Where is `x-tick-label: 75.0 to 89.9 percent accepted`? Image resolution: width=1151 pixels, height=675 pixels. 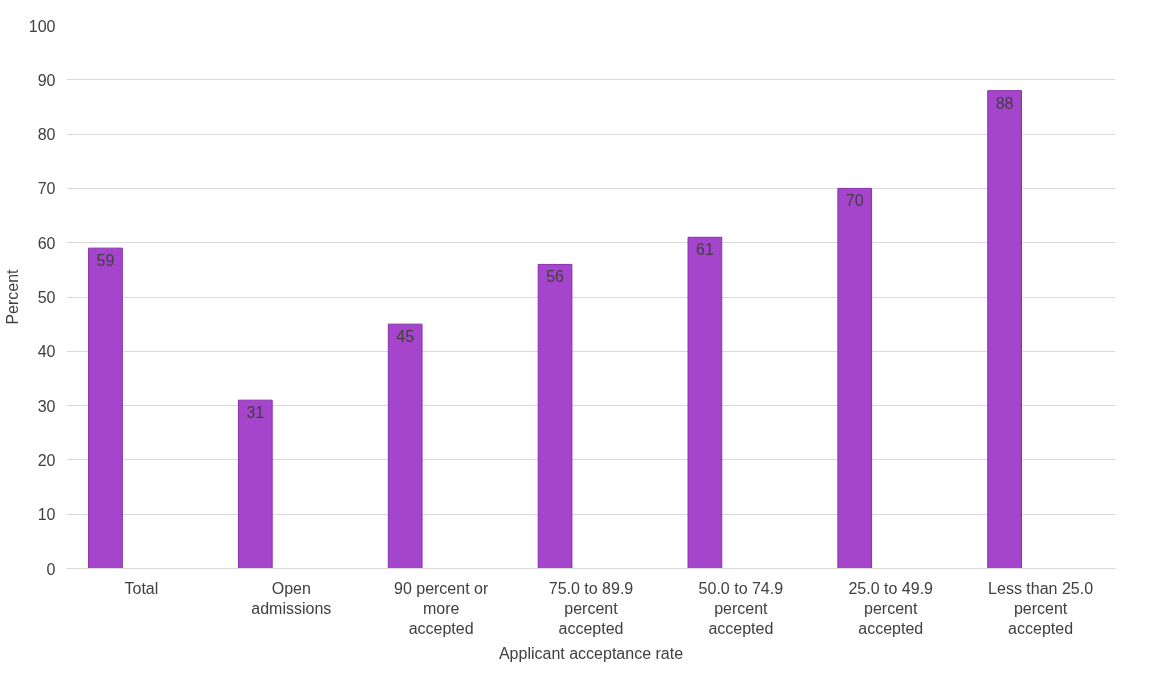 x-tick-label: 75.0 to 89.9 percent accepted is located at coordinates (591, 608).